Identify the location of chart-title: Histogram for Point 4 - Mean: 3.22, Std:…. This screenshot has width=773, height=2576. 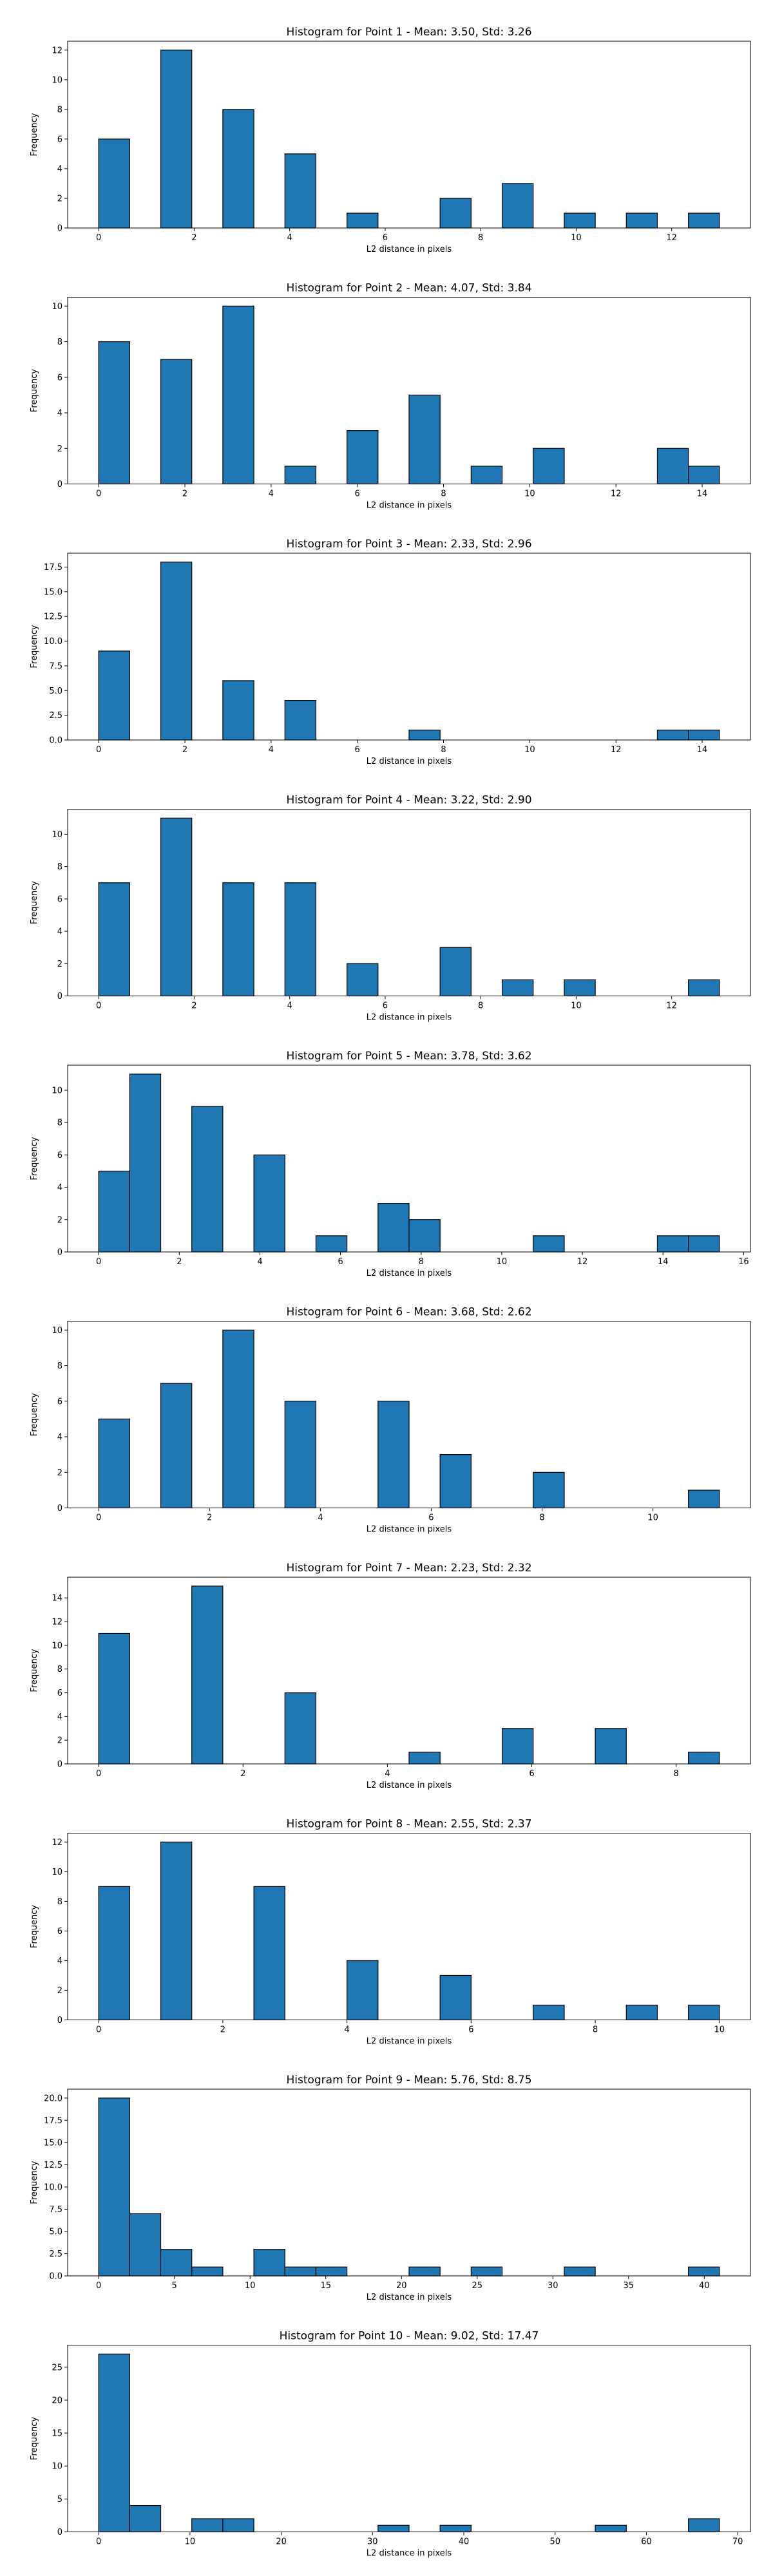
(408, 801).